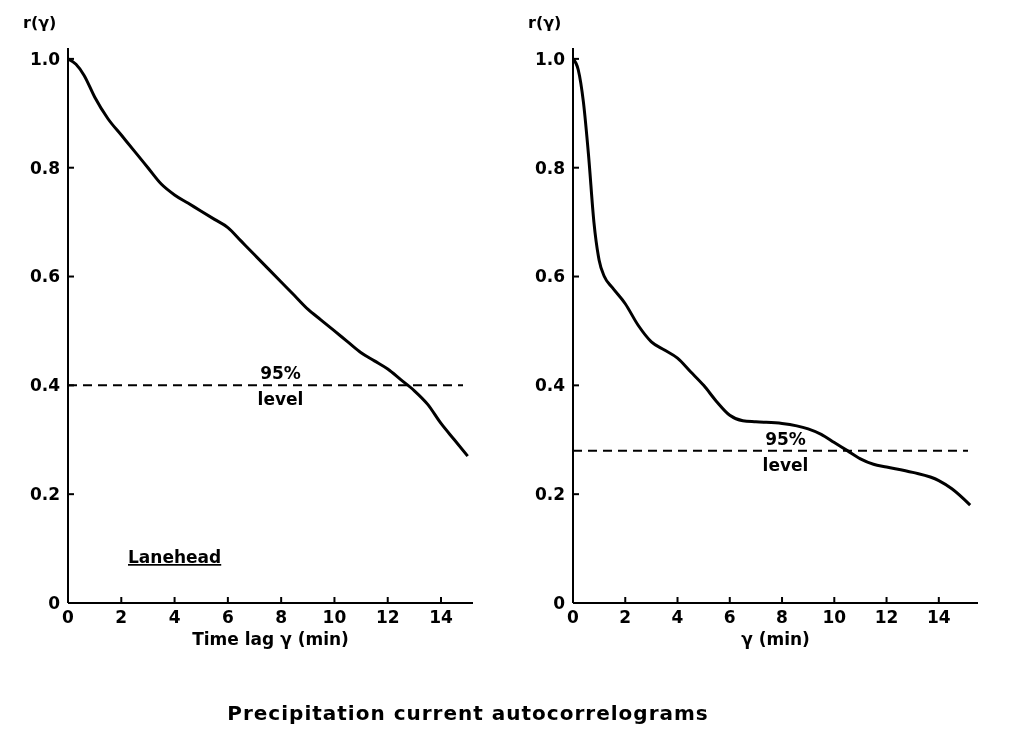 This screenshot has height=735, width=1021. What do you see at coordinates (175, 557) in the screenshot?
I see `annotation: Lanehead` at bounding box center [175, 557].